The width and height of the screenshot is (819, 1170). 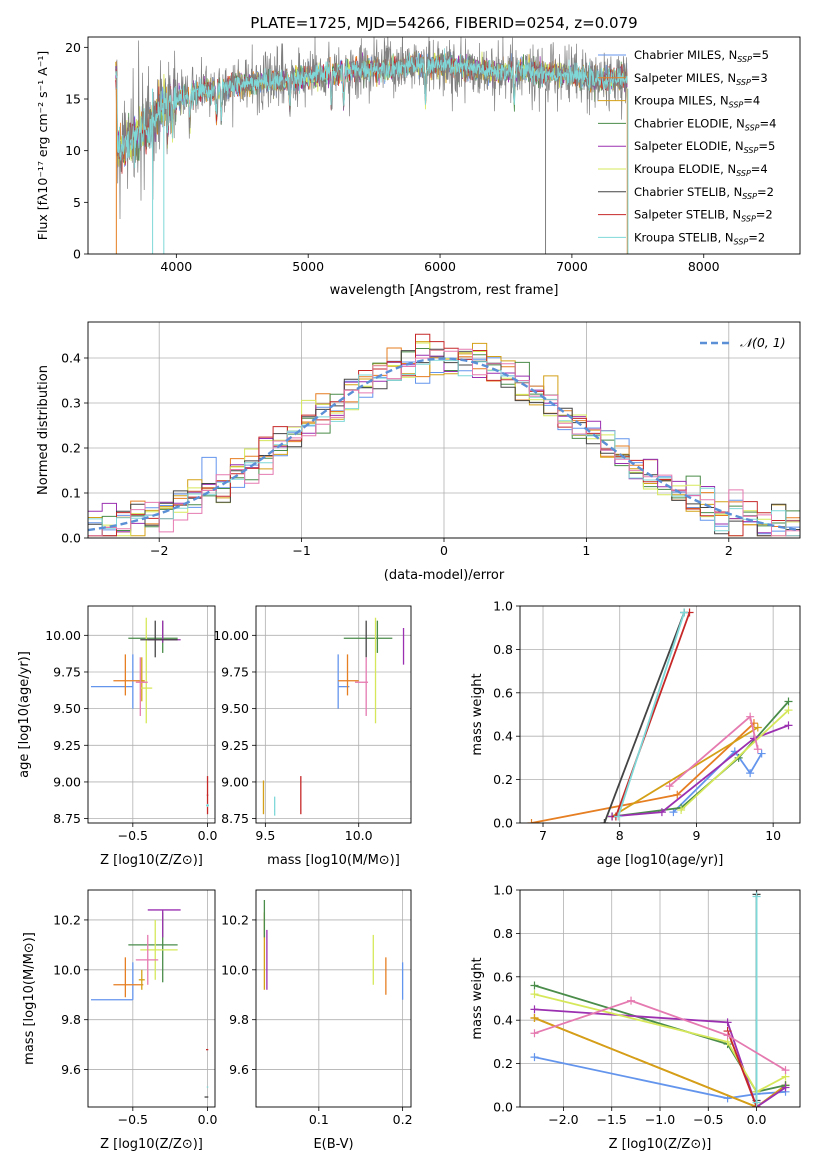 I want to click on legend-tail: =3, so click(x=759, y=78).